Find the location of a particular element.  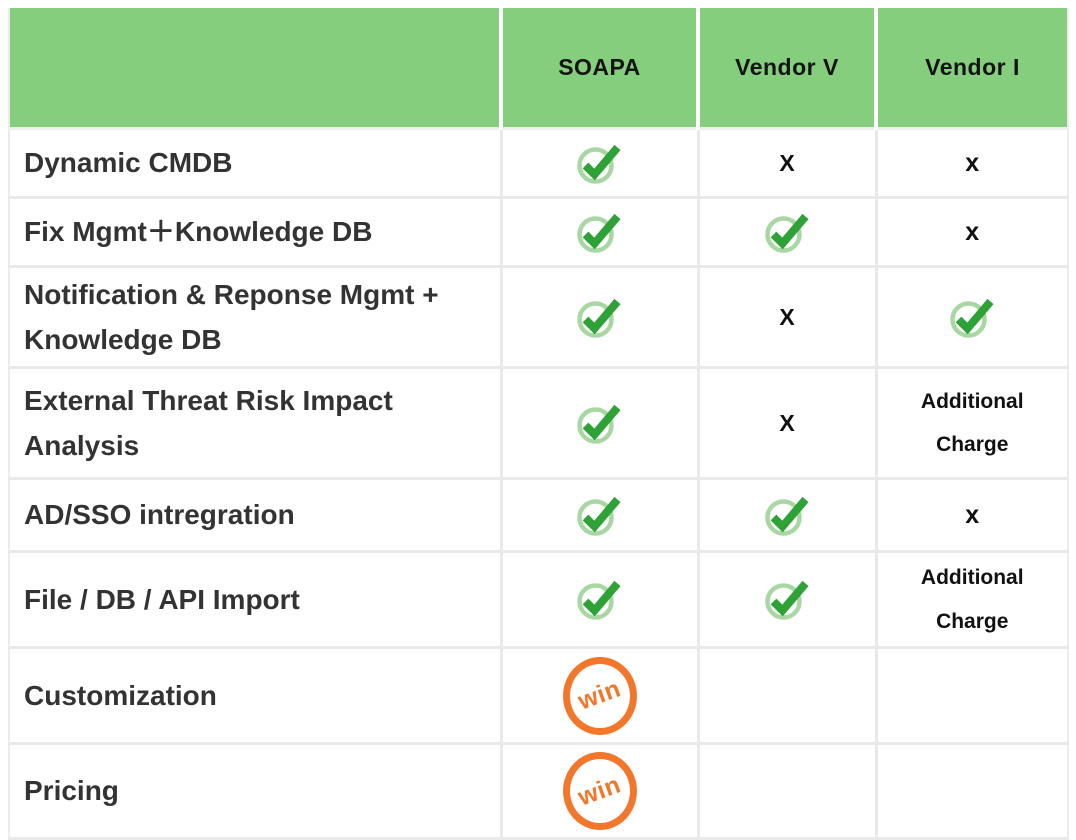

table-row: Dynamic CMDB X x is located at coordinates (538, 163).